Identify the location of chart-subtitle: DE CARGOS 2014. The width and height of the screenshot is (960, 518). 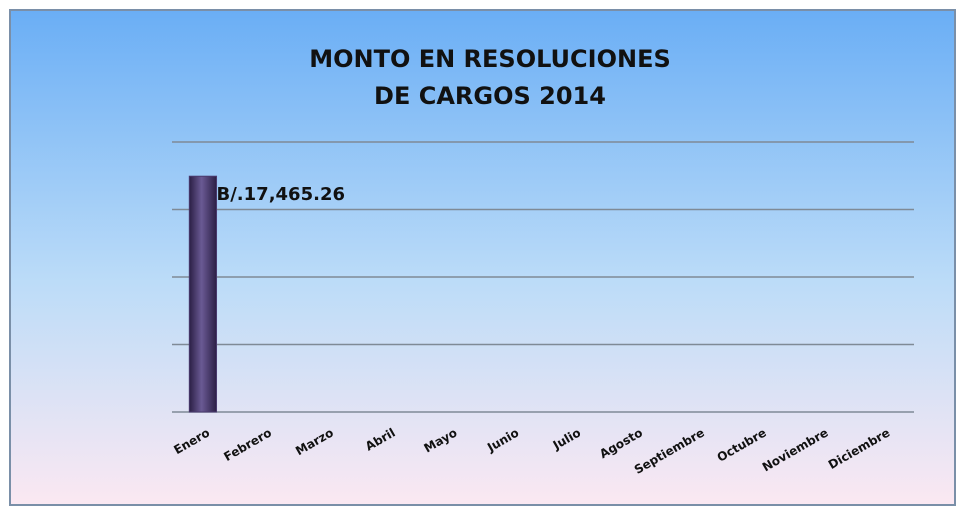
(490, 96).